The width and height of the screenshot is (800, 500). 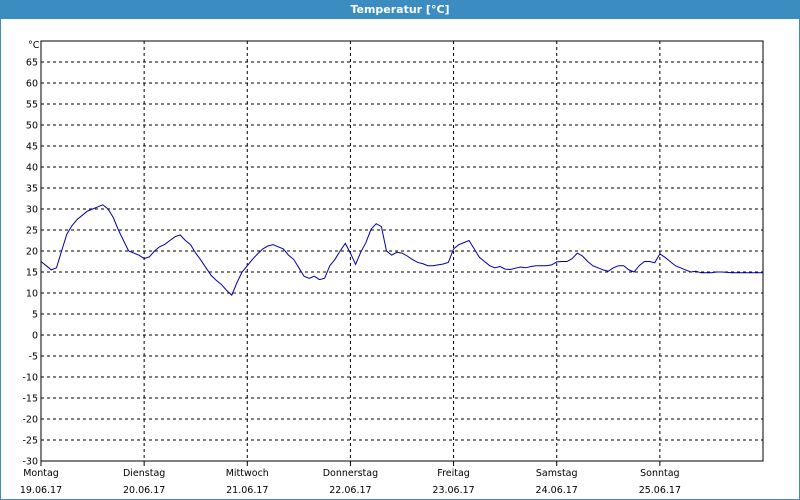 What do you see at coordinates (32, 126) in the screenshot?
I see `y-tick-label: 50` at bounding box center [32, 126].